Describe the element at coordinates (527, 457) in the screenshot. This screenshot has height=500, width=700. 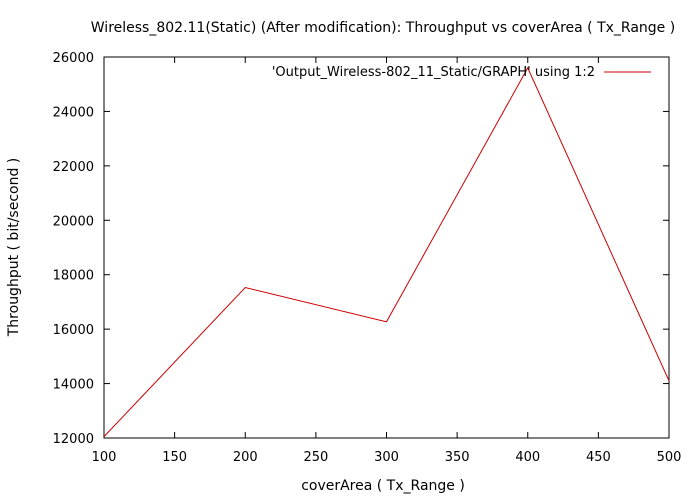
I see `x-tick-label: 400` at that location.